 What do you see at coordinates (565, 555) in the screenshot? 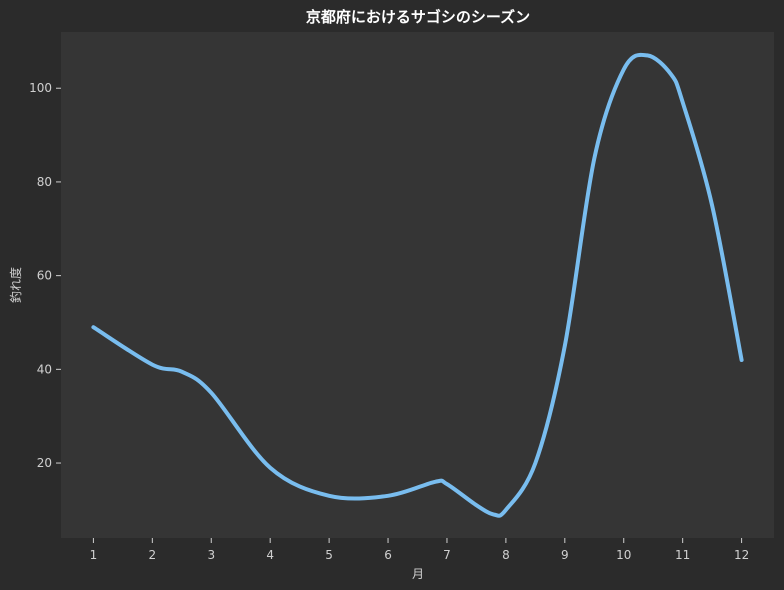
I see `x-tick-label: 9` at bounding box center [565, 555].